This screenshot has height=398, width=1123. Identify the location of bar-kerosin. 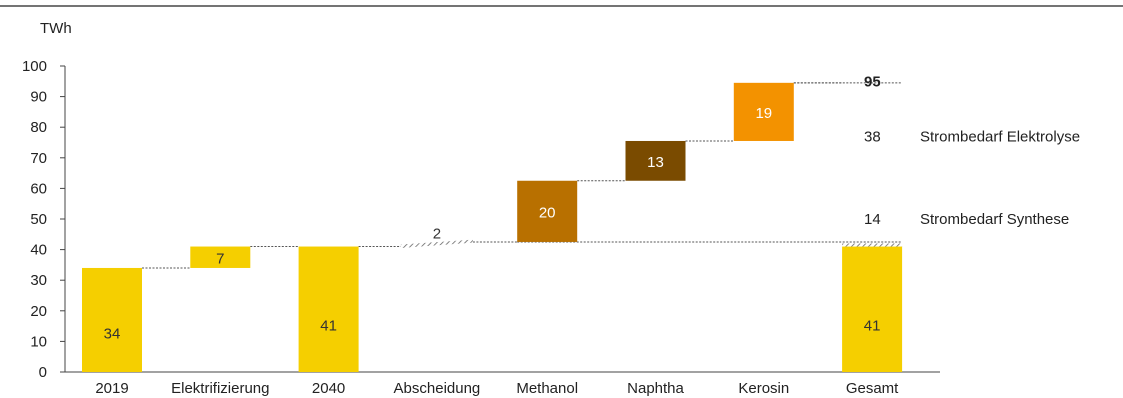
(763, 111).